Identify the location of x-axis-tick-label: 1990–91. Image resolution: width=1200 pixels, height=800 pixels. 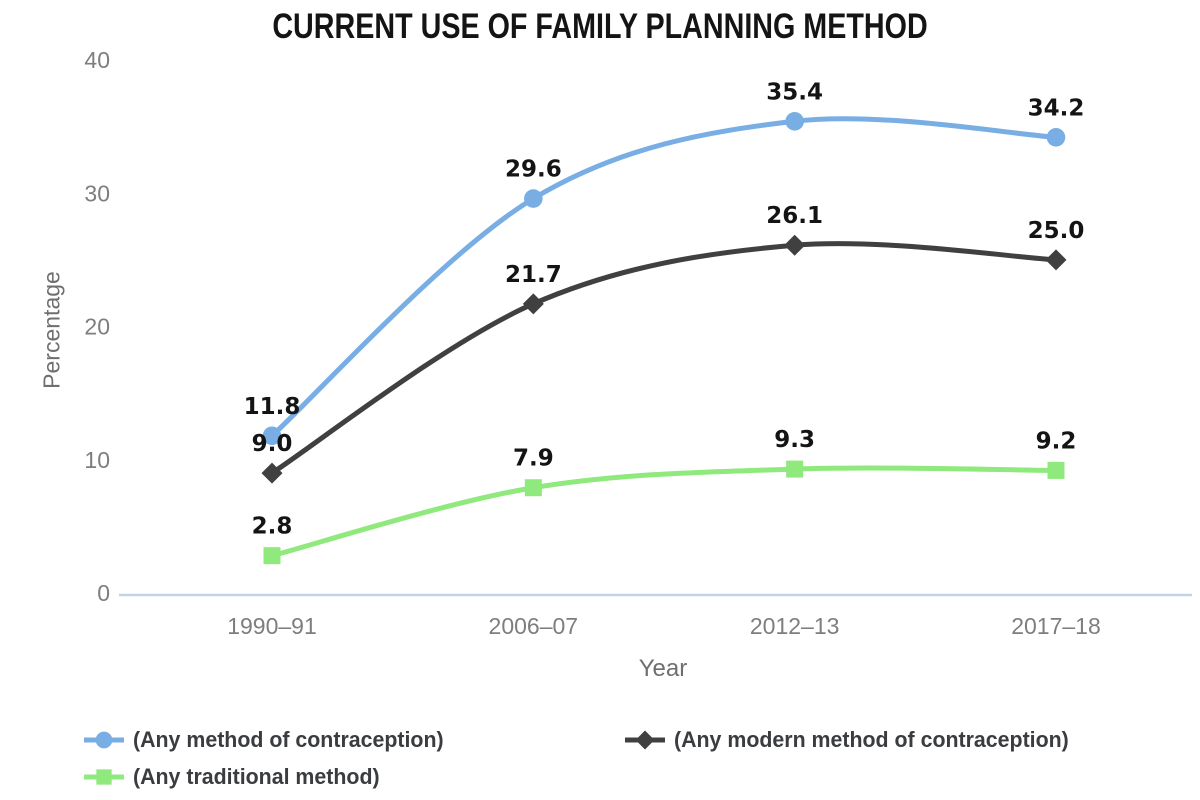
(272, 626).